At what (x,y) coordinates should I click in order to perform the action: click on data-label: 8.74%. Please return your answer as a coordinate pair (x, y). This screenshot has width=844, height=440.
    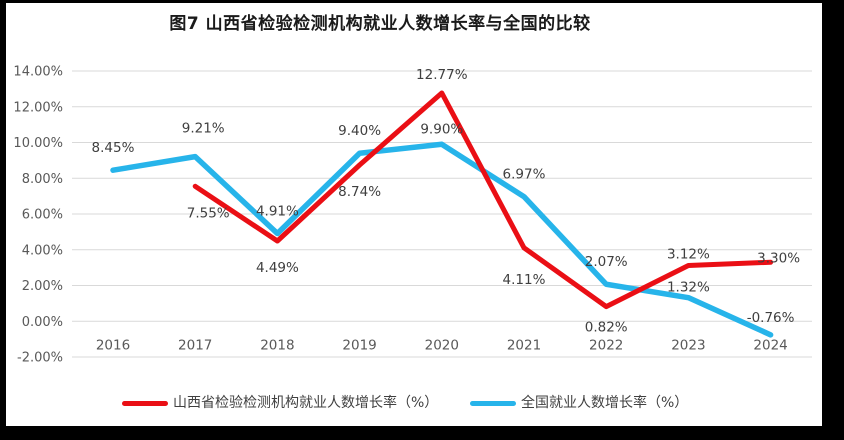
    Looking at the image, I should click on (359, 192).